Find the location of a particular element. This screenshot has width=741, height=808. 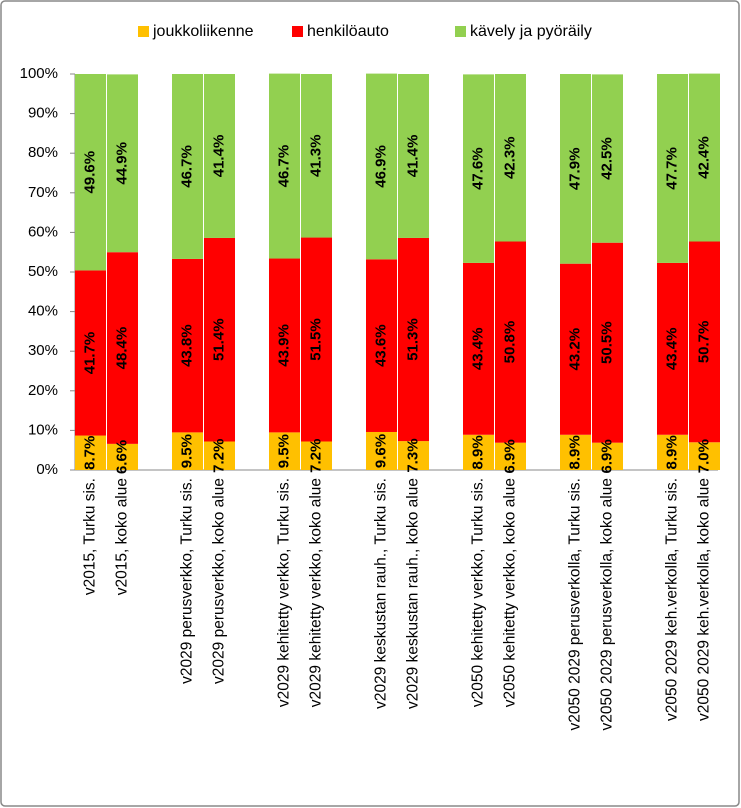

y-tick-label: 100% is located at coordinates (39, 73).